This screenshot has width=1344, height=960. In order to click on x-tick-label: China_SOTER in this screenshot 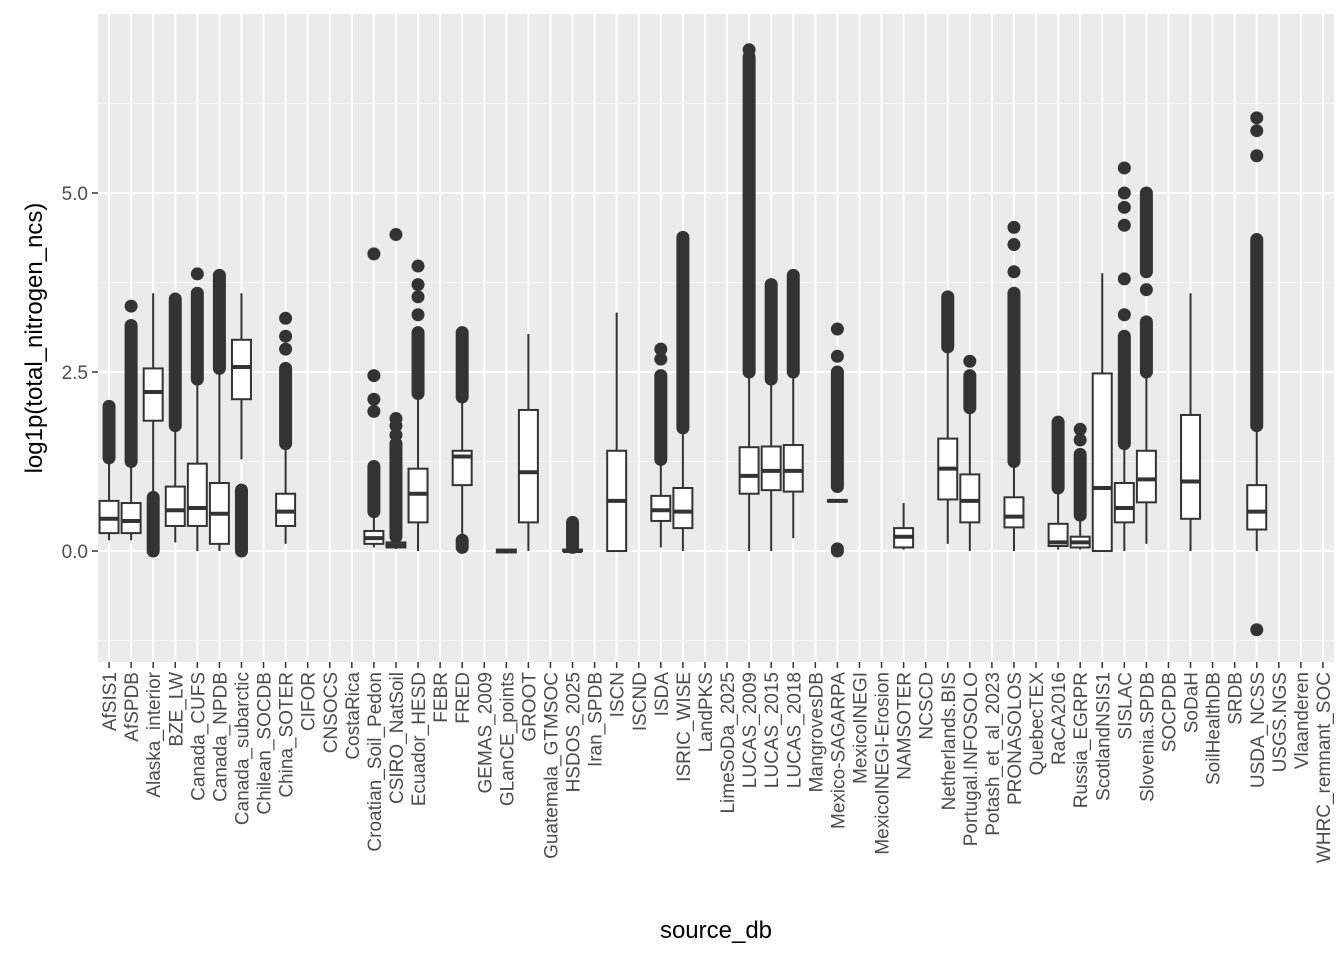, I will do `click(287, 735)`.